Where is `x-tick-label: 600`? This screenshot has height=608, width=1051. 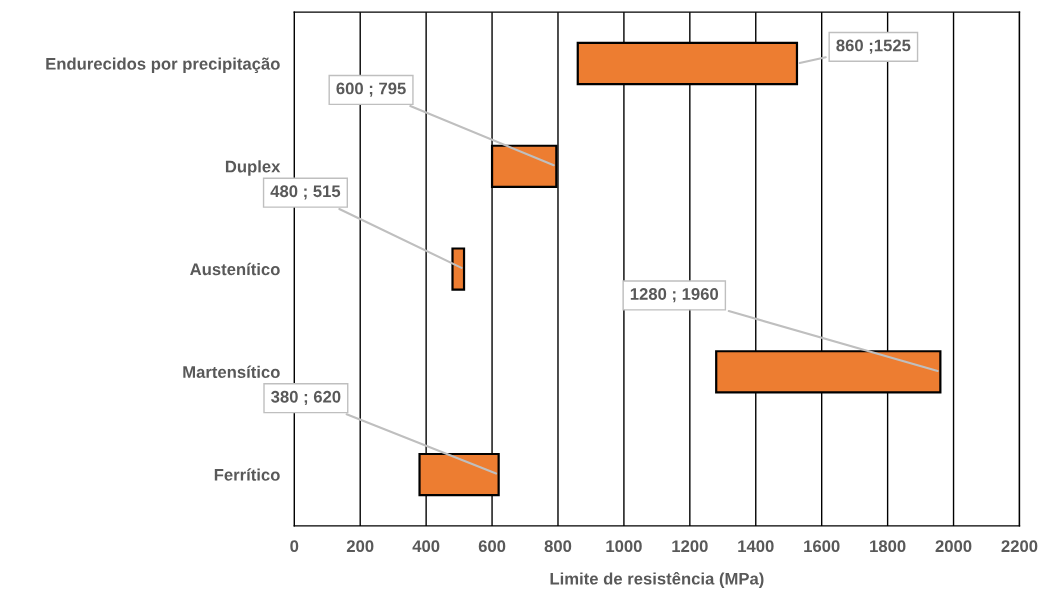
x-tick-label: 600 is located at coordinates (492, 546).